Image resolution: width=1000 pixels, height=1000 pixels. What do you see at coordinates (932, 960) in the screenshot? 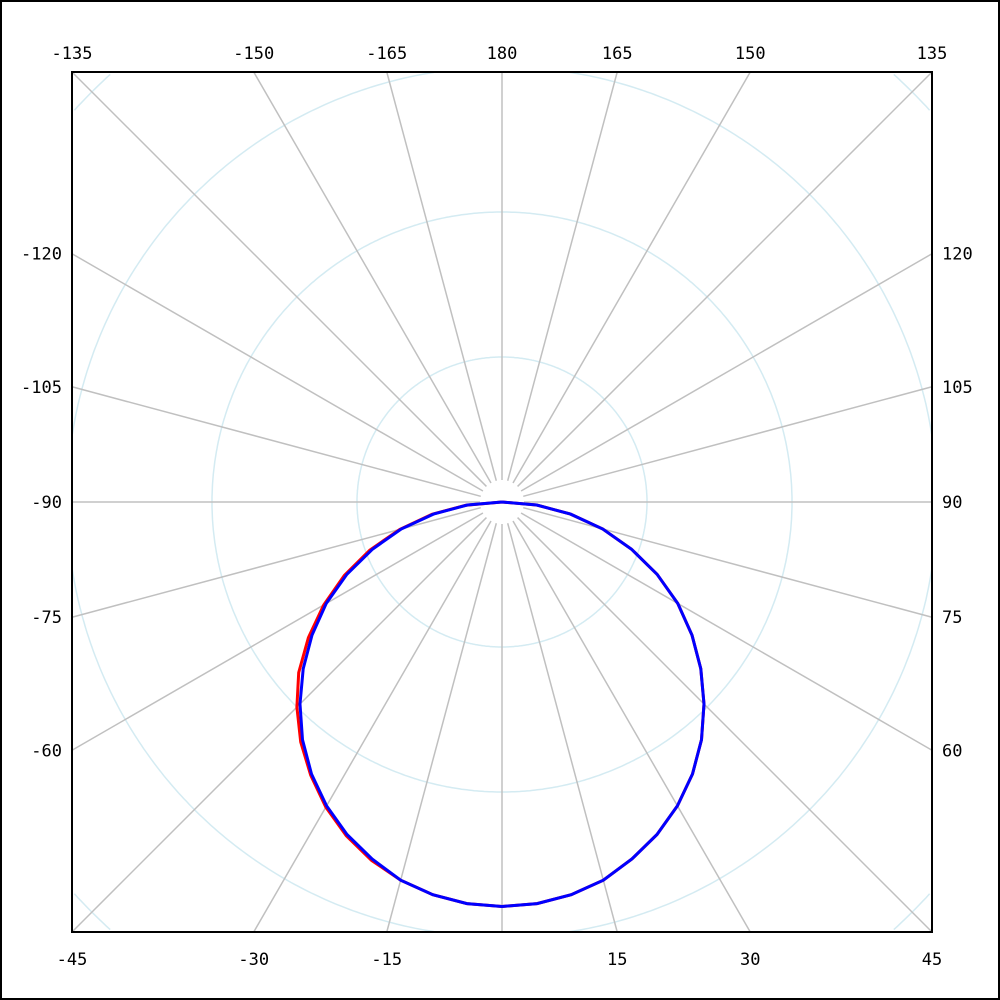
I see `angle-label: 45` at bounding box center [932, 960].